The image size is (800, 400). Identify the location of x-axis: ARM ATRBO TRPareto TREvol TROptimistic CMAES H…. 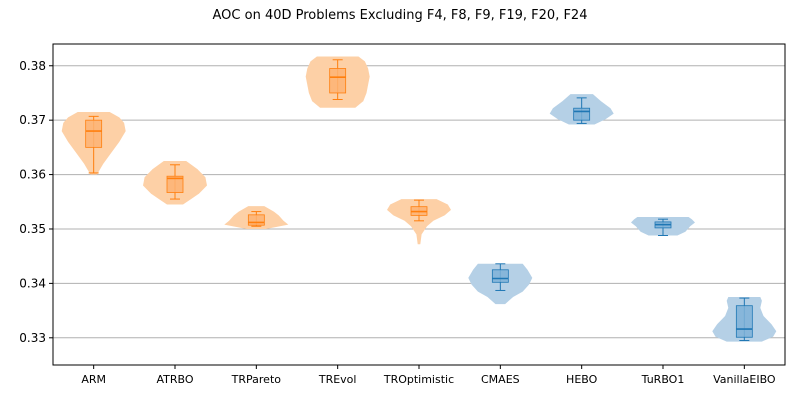
(428, 375).